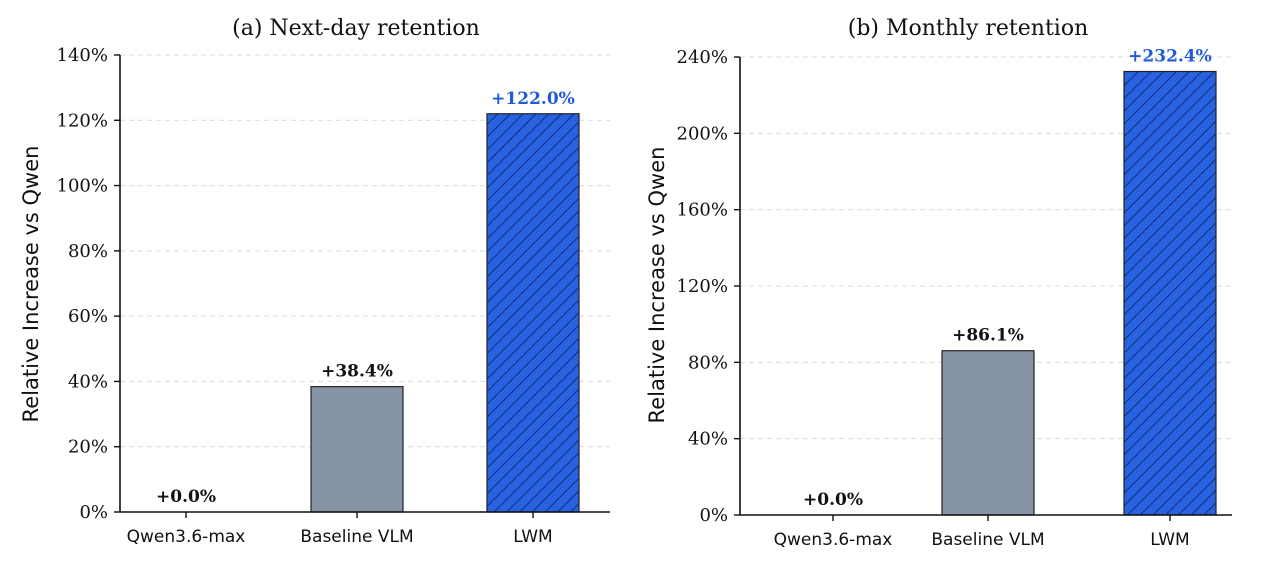 Image resolution: width=1280 pixels, height=576 pixels. I want to click on y-tick-label: 60%, so click(88, 316).